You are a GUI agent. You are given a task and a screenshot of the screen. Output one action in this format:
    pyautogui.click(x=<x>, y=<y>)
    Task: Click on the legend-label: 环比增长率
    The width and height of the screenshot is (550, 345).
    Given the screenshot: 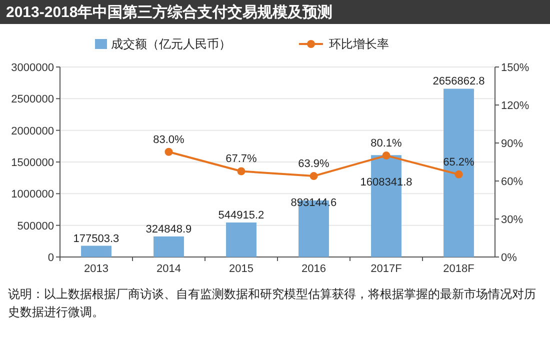 What is the action you would take?
    pyautogui.click(x=359, y=44)
    